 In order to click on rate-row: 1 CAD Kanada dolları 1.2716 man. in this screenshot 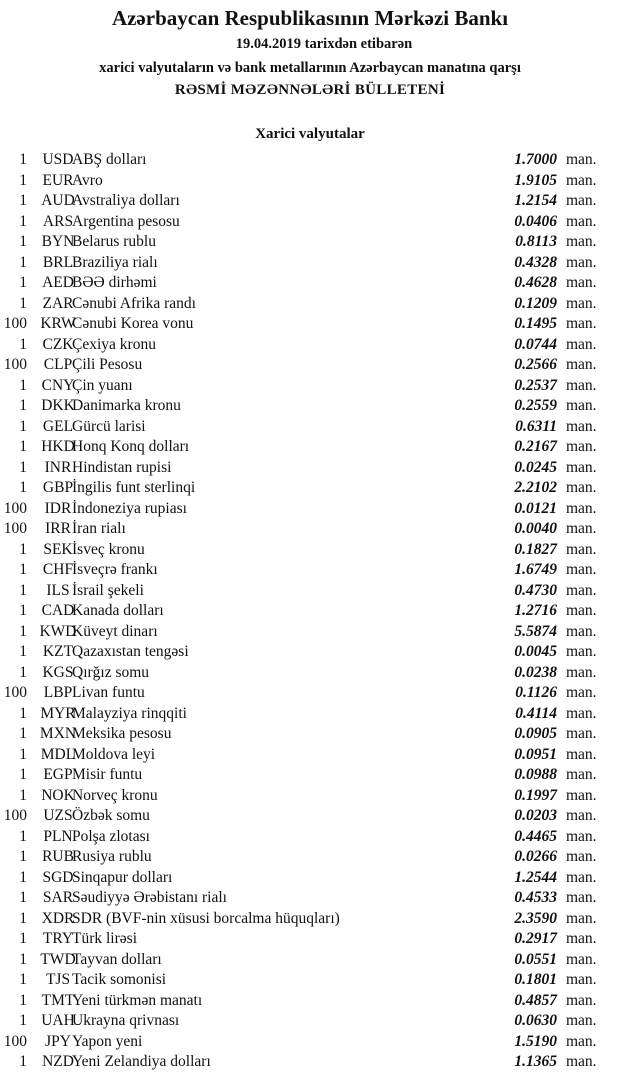, I will do `click(310, 611)`.